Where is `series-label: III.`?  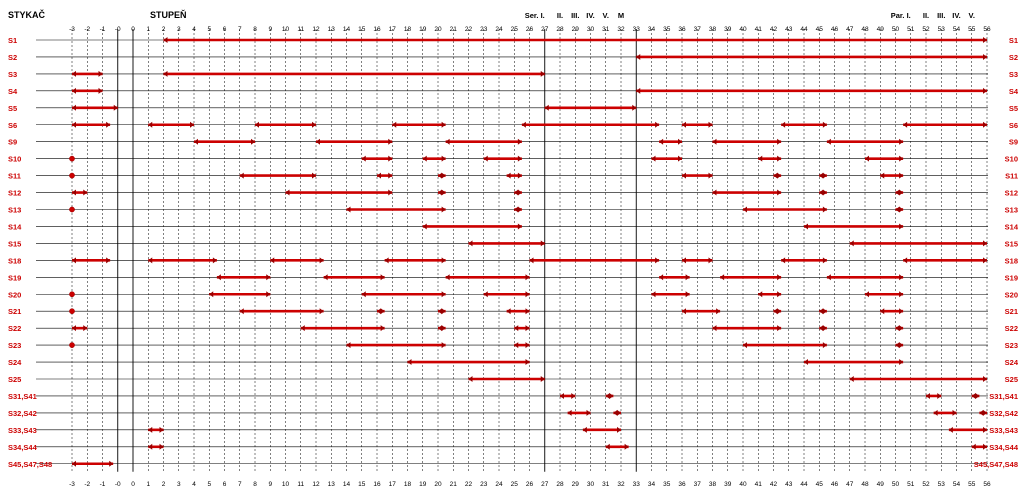
series-label: III. is located at coordinates (575, 15).